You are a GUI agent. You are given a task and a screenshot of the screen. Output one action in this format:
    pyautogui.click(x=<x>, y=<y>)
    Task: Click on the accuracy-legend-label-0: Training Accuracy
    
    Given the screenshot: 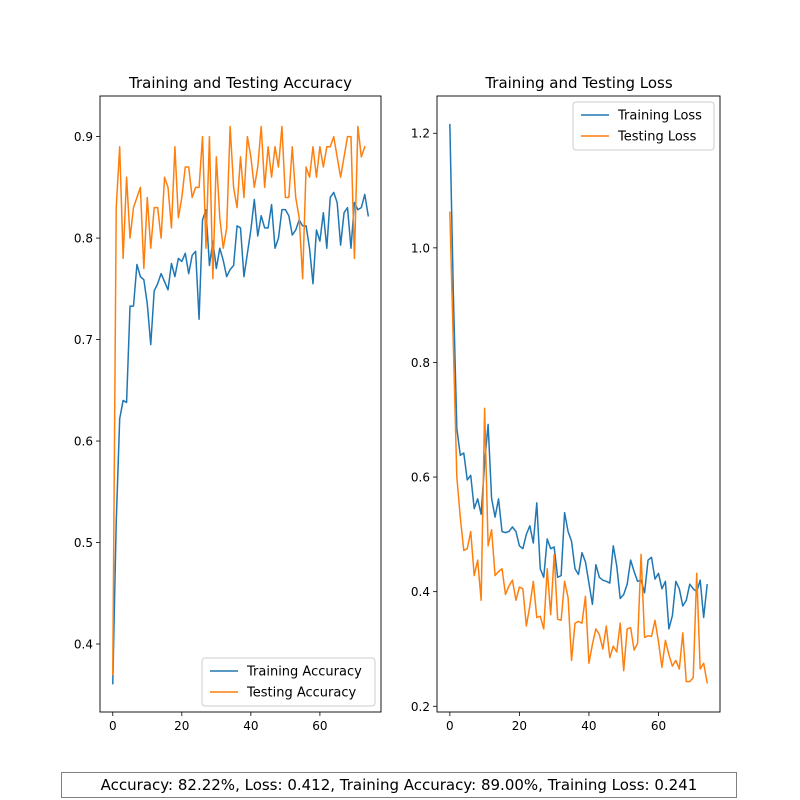 What is the action you would take?
    pyautogui.click(x=304, y=672)
    